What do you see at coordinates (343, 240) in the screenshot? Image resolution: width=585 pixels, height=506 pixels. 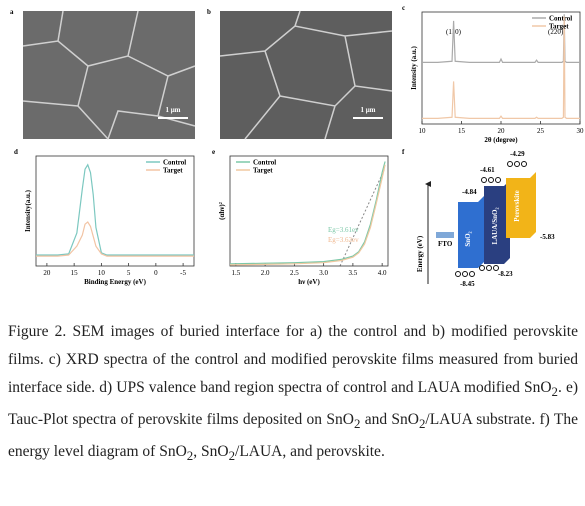 I see `annotation: Eg=3.62ev` at bounding box center [343, 240].